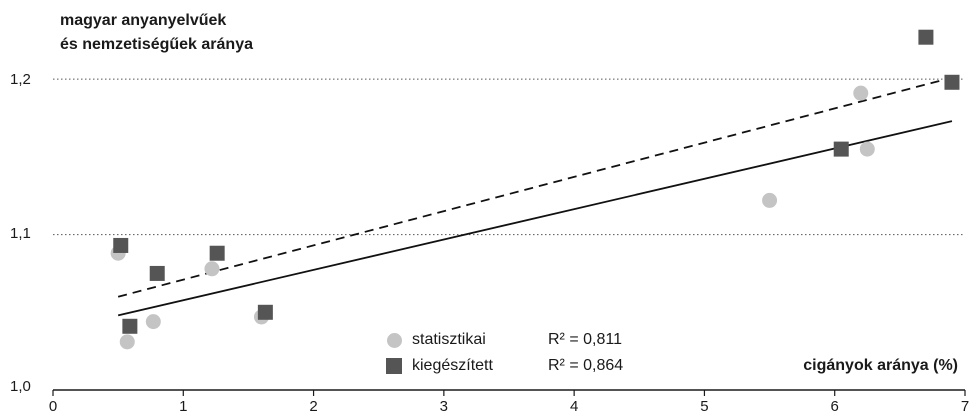 The width and height of the screenshot is (972, 418). What do you see at coordinates (53, 406) in the screenshot?
I see `x-tick-label: 0` at bounding box center [53, 406].